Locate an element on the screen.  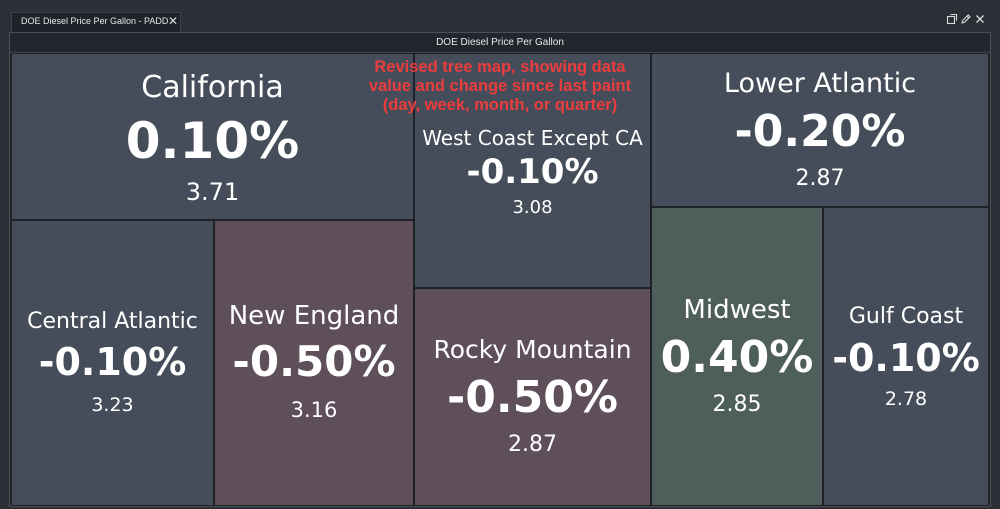
tile-west-coast-except-ca: West Coast Except CA -0.10% 3.08 is located at coordinates (532, 170).